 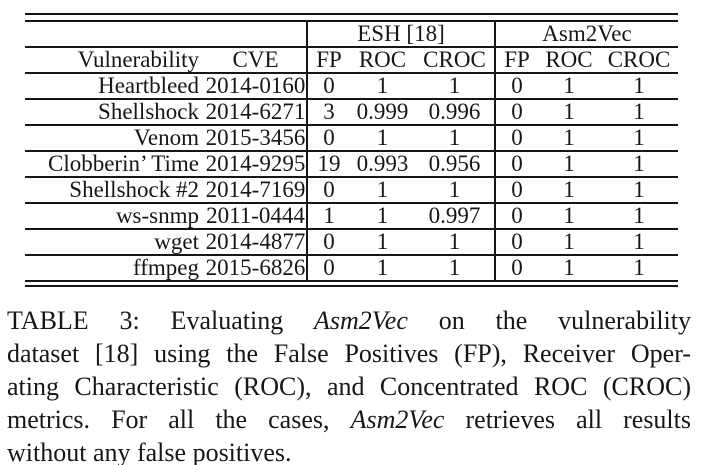 I want to click on caption-line: without any false positives., so click(x=349, y=450).